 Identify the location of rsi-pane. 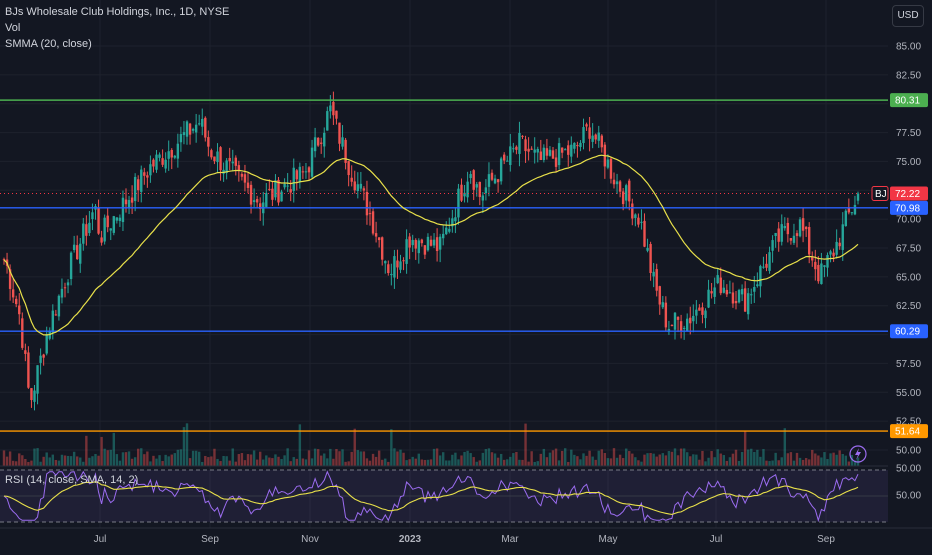
(444, 494).